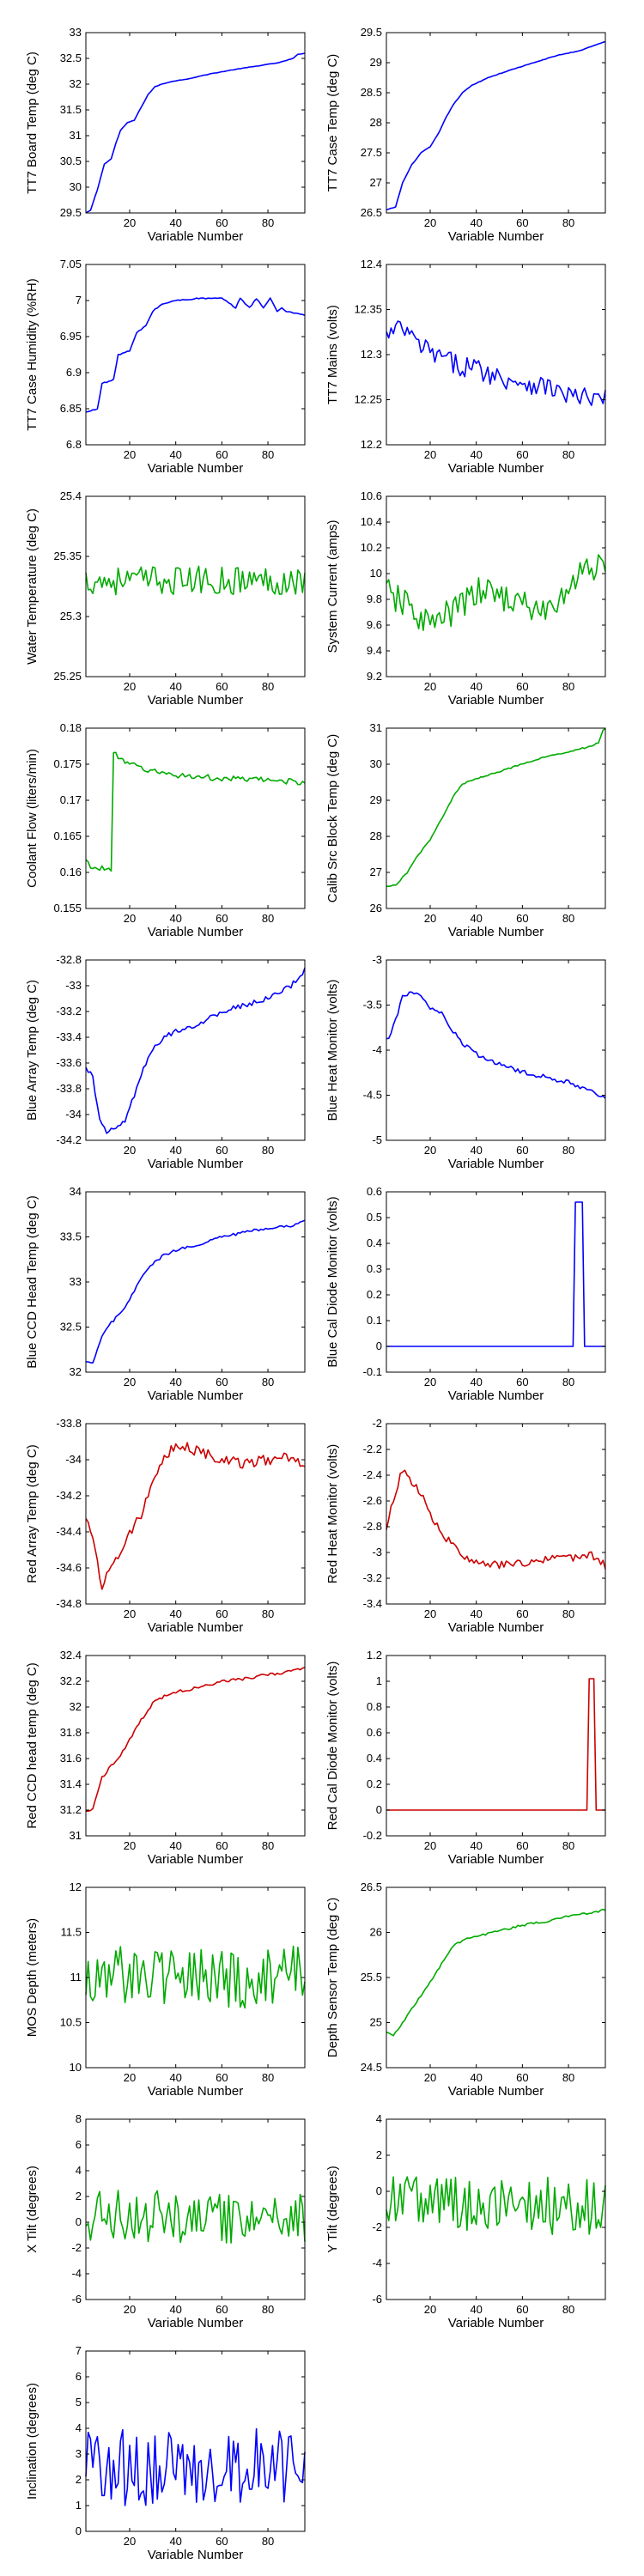 The width and height of the screenshot is (644, 2576). I want to click on y-tick-label: 11, so click(76, 1977).